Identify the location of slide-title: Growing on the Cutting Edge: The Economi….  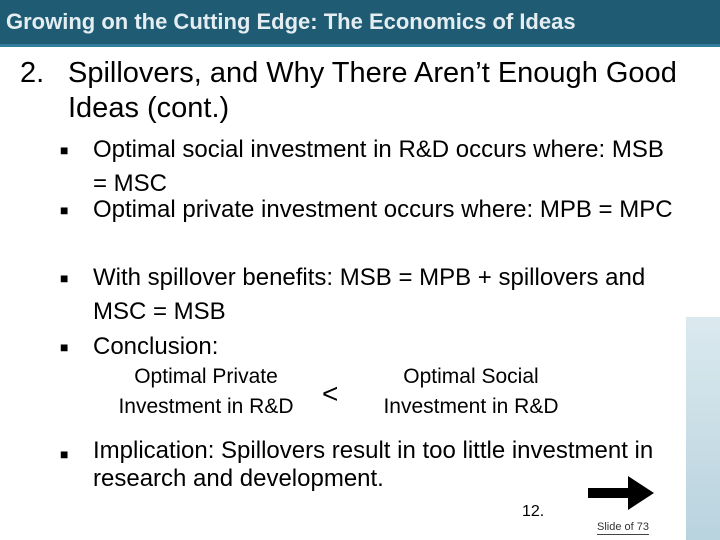
(291, 21).